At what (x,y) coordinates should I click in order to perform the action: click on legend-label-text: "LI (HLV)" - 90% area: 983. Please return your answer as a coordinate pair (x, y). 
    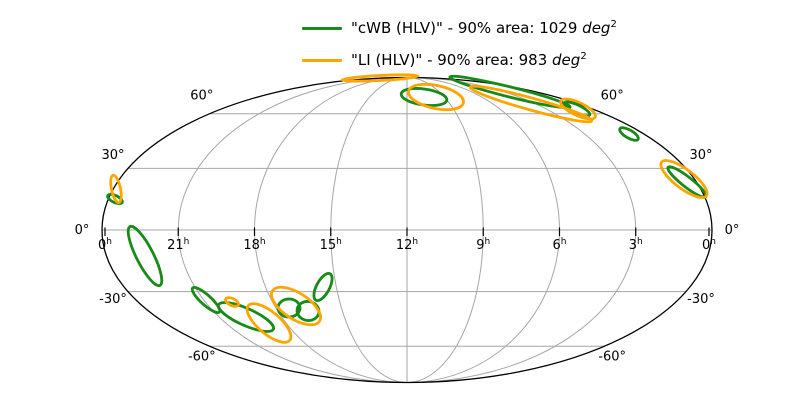
    Looking at the image, I should click on (452, 60).